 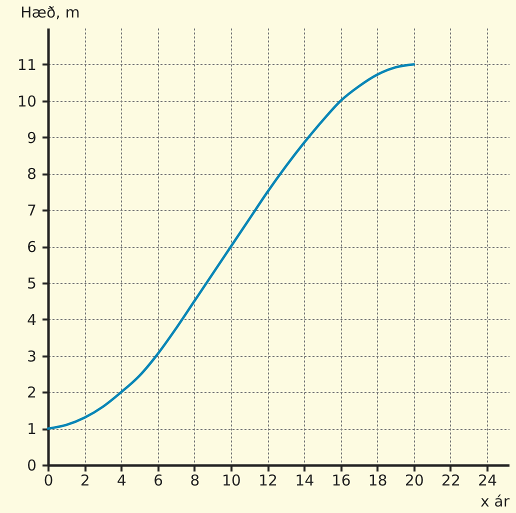 What do you see at coordinates (31, 174) in the screenshot?
I see `y-tick-label: 8` at bounding box center [31, 174].